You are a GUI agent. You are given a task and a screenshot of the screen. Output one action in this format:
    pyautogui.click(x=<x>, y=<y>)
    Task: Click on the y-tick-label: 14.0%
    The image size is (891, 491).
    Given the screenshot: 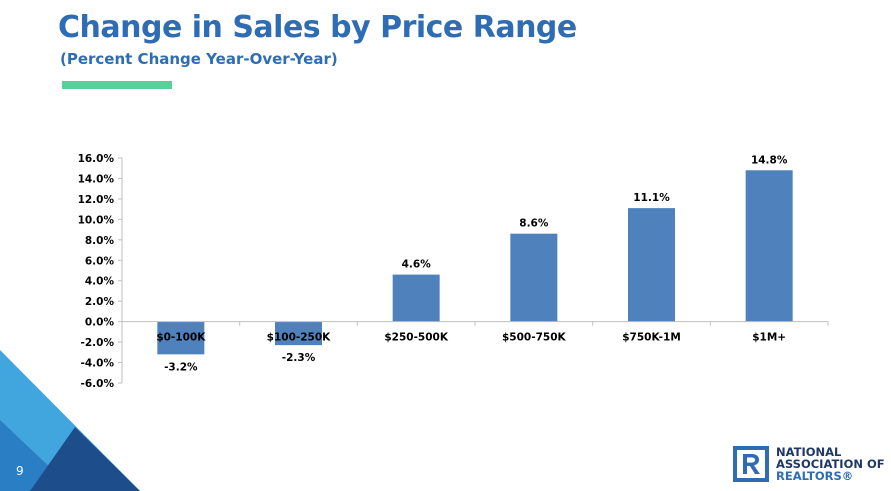 What is the action you would take?
    pyautogui.click(x=96, y=179)
    